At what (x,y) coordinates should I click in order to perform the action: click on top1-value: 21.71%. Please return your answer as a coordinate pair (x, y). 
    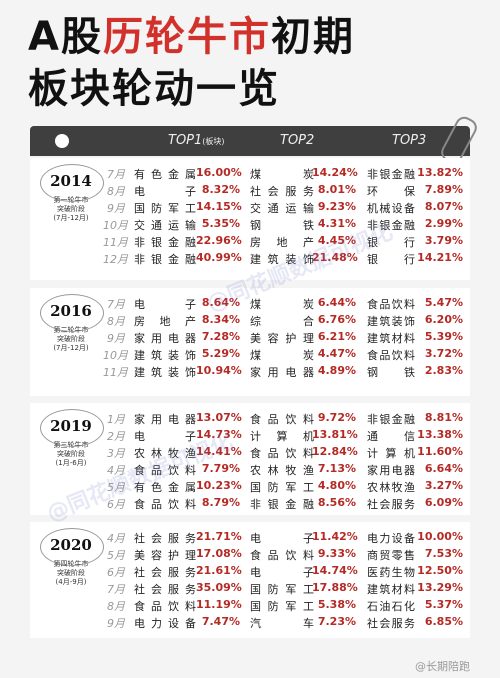
    Looking at the image, I should click on (219, 536).